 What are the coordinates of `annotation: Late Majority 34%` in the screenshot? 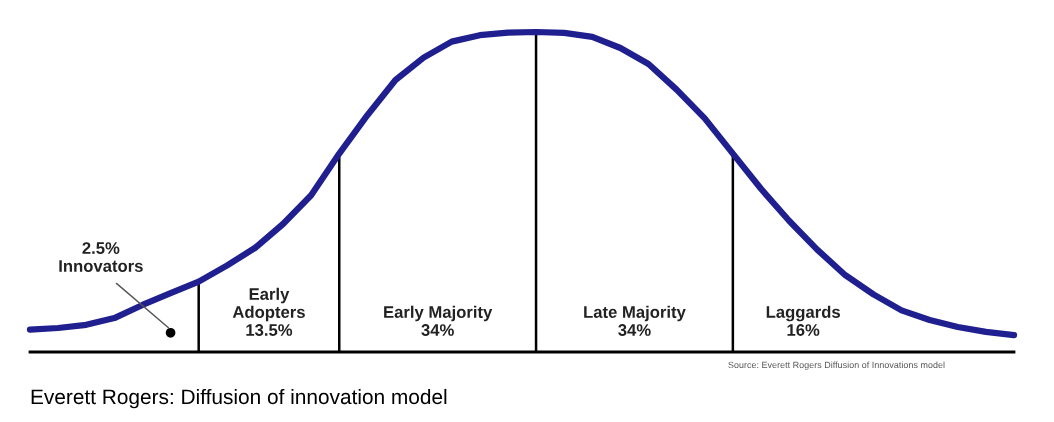 It's located at (635, 320).